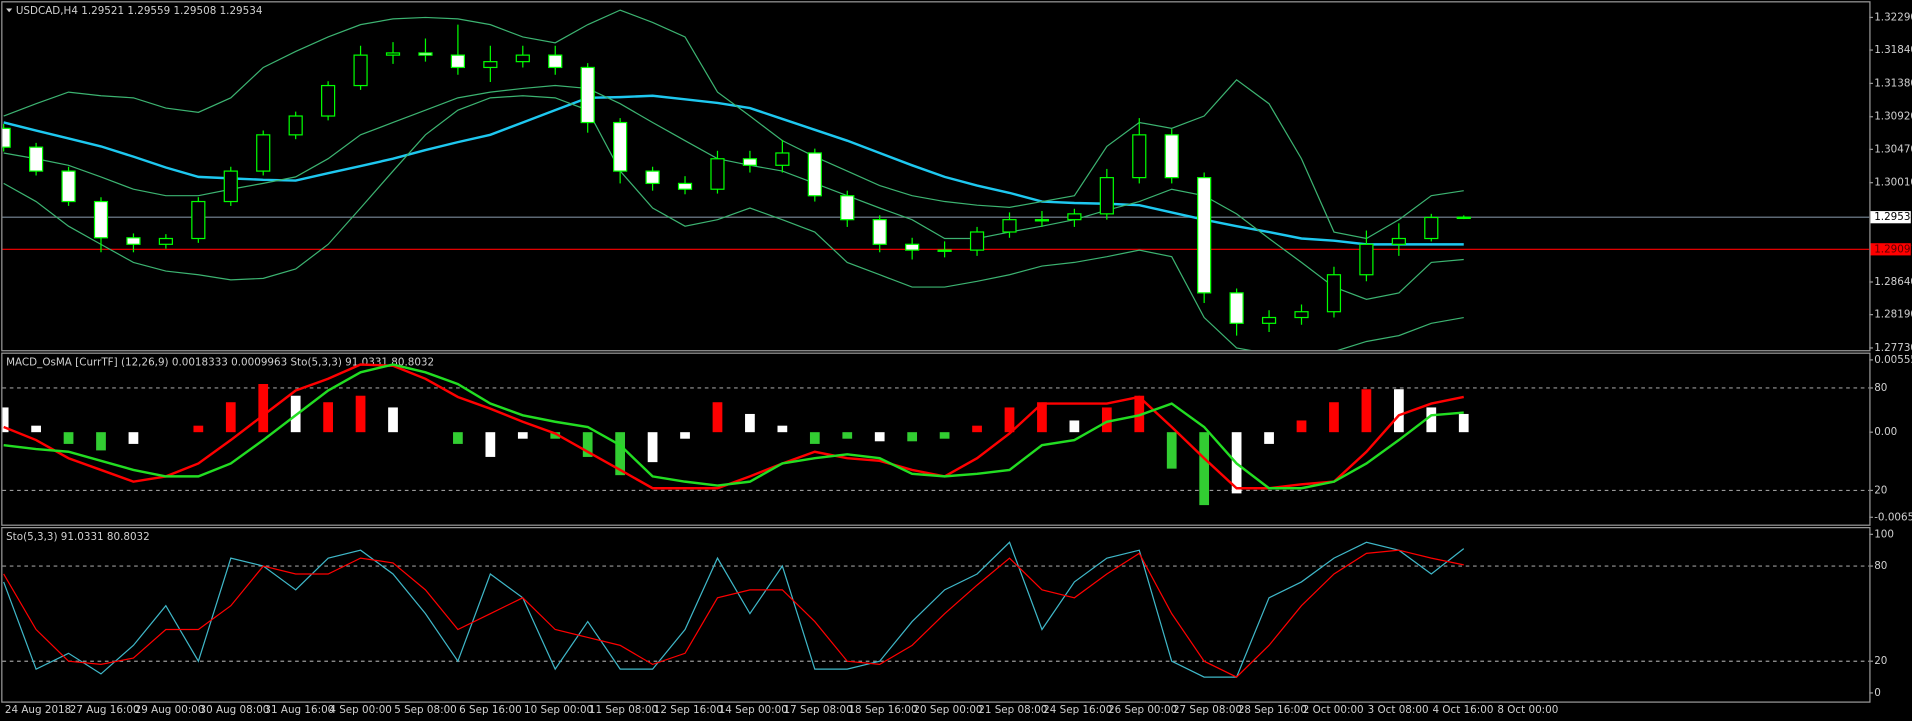  I want to click on x-tick-label: 14 Sep 00:00, so click(753, 710).